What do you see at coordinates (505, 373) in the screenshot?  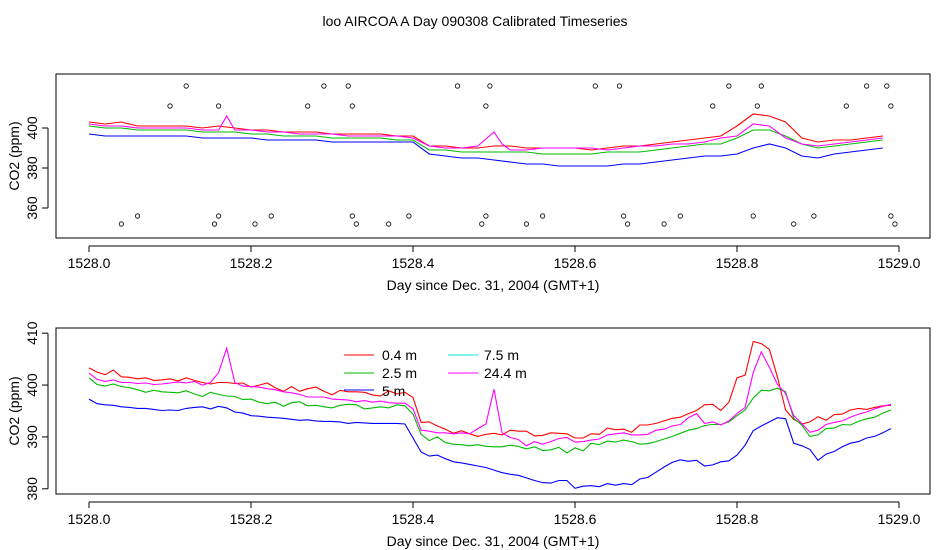 I see `legend-label-24-4m: 24.4 m` at bounding box center [505, 373].